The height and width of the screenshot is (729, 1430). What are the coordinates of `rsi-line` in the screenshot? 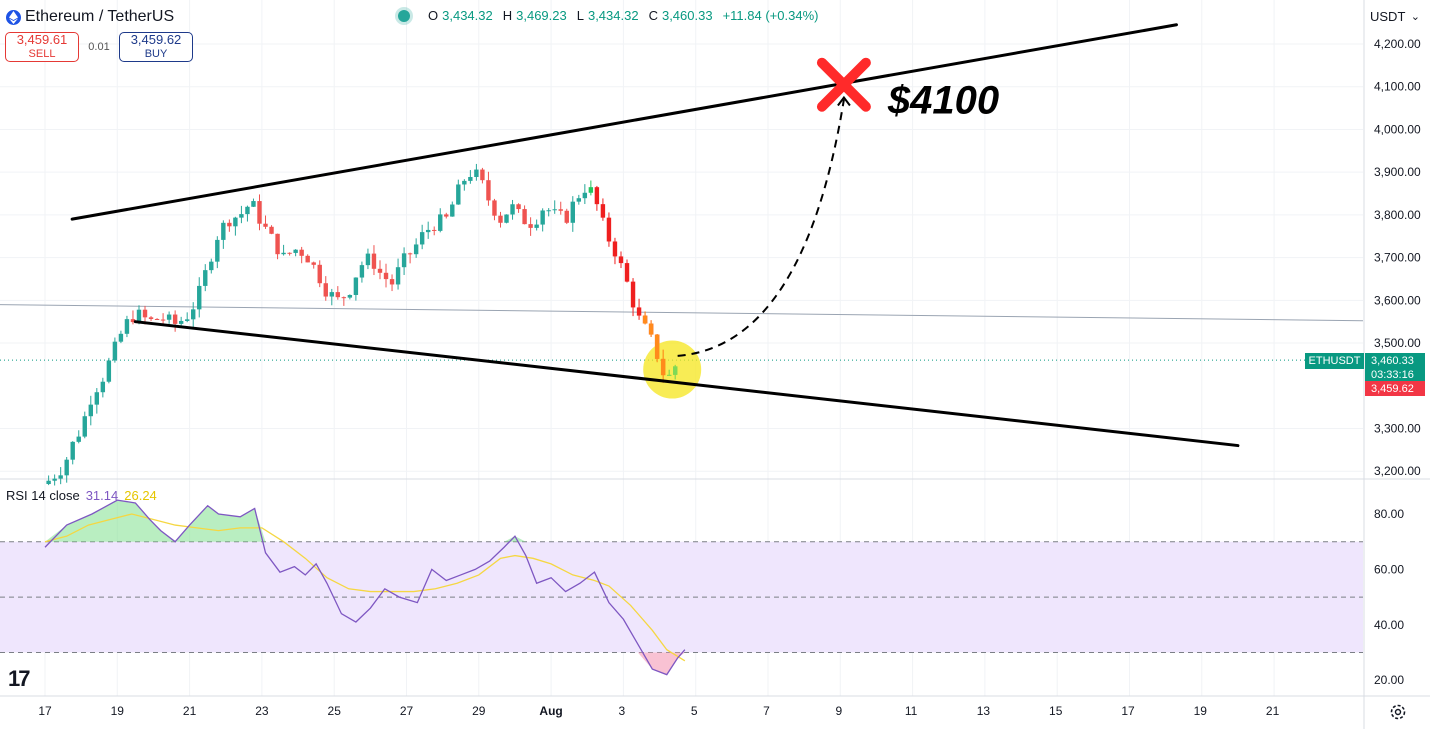 It's located at (365, 587).